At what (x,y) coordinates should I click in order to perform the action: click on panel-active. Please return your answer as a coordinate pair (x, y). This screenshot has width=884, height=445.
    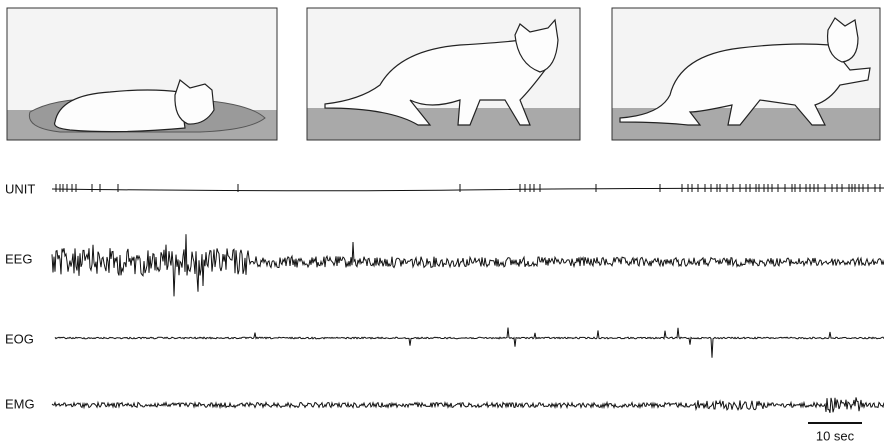
    Looking at the image, I should click on (746, 74).